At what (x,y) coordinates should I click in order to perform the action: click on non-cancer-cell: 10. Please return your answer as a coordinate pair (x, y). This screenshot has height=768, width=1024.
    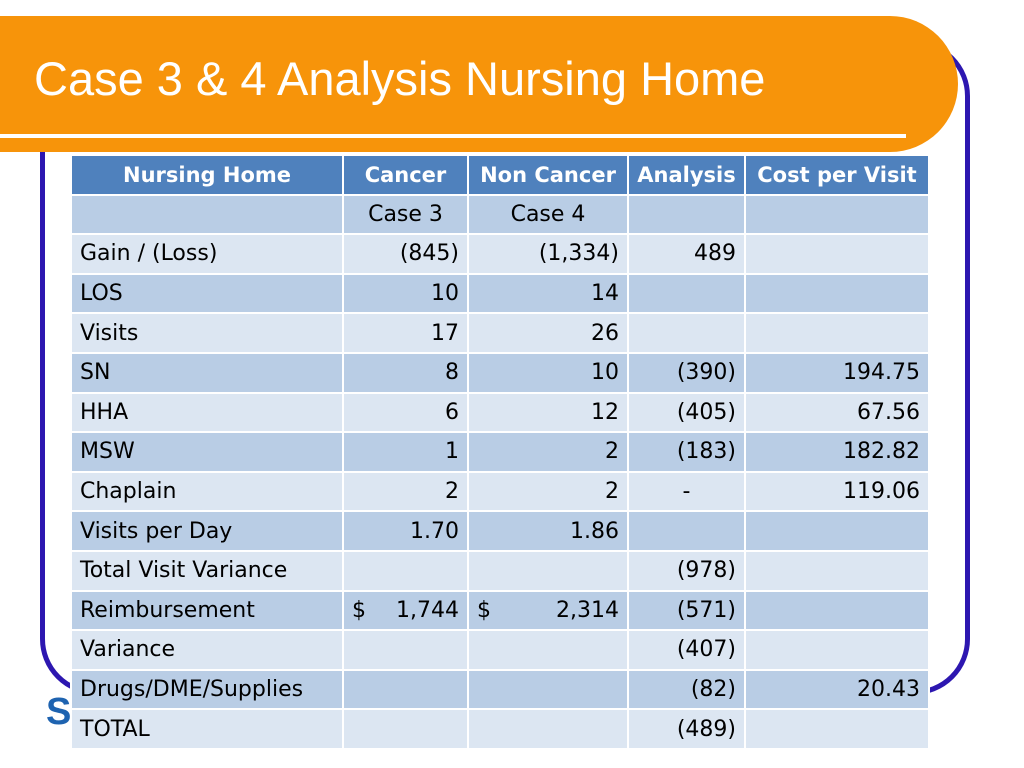
    Looking at the image, I should click on (548, 372).